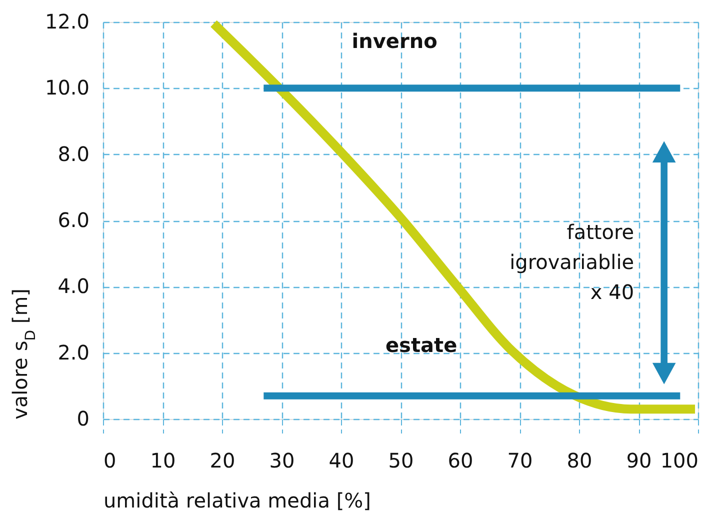 Image resolution: width=701 pixels, height=519 pixels. I want to click on y-tick-label: 4.0, so click(74, 286).